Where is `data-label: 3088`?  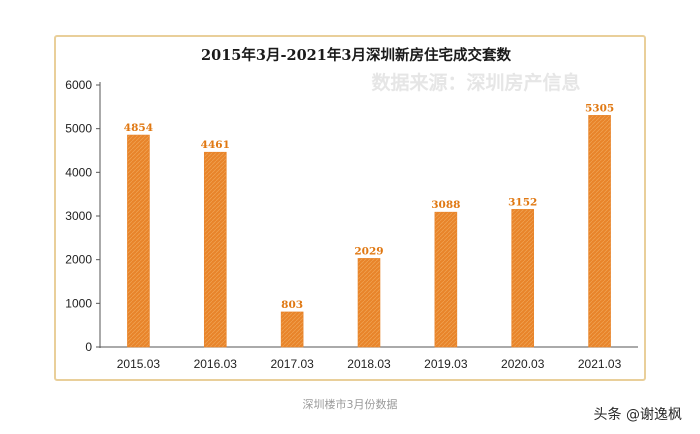
data-label: 3088 is located at coordinates (445, 205).